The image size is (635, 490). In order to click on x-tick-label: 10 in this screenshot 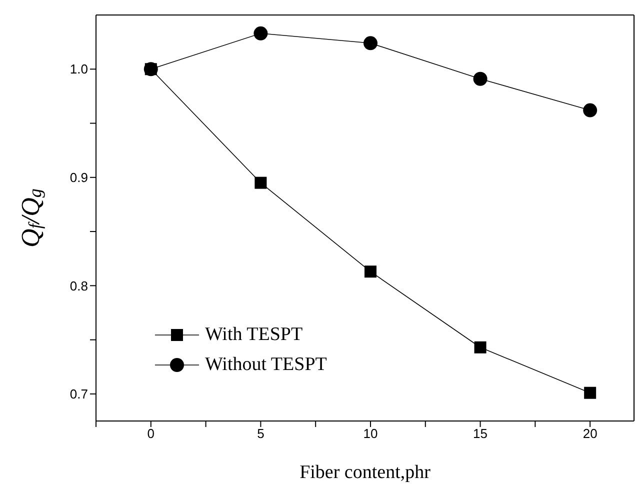, I will do `click(370, 434)`.